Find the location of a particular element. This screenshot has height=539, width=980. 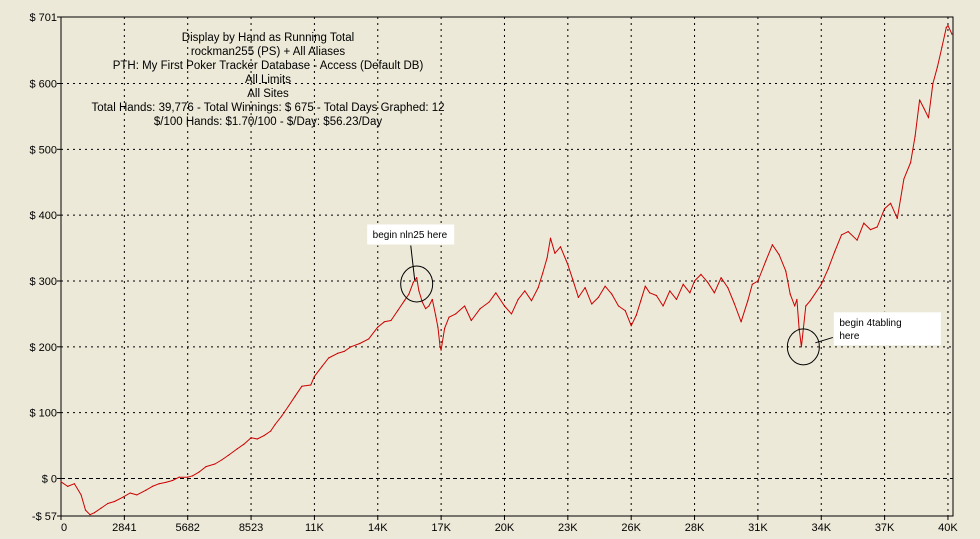

y-tick-label: $ 300 is located at coordinates (43, 282).